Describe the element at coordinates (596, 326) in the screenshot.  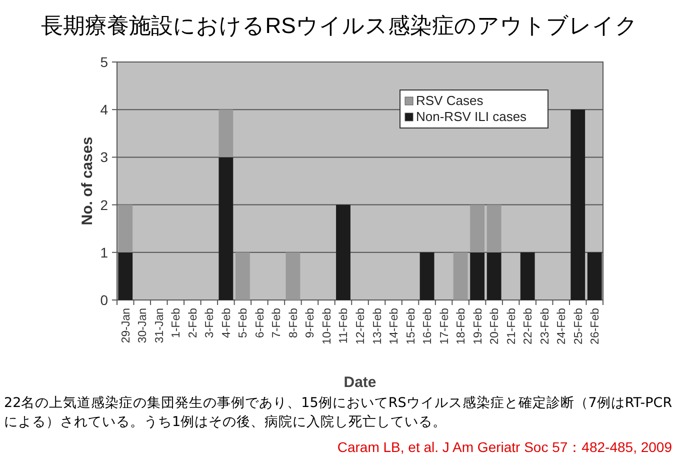
I see `x-tick-label: 26-Feb` at that location.